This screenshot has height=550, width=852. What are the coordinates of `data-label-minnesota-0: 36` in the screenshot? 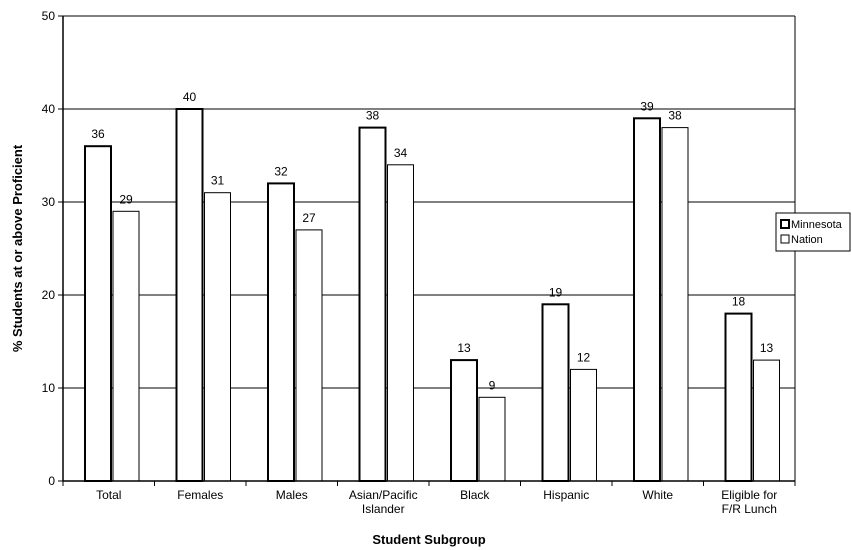 It's located at (98, 134).